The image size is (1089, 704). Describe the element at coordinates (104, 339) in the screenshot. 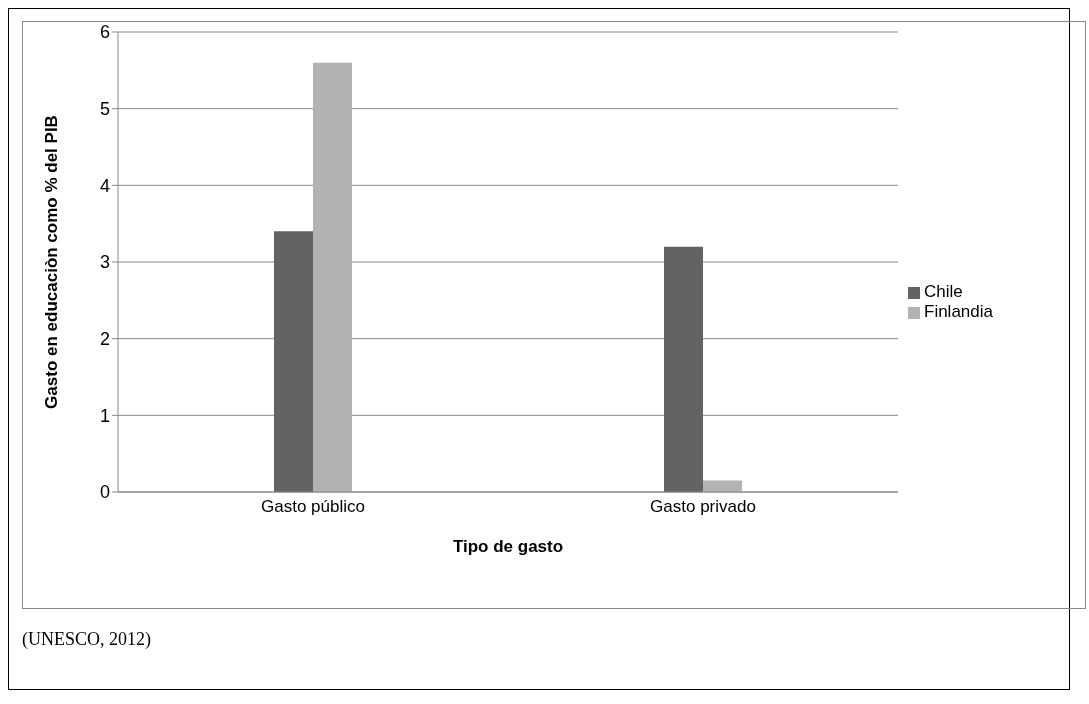

I see `y-tick-label: 2` at that location.